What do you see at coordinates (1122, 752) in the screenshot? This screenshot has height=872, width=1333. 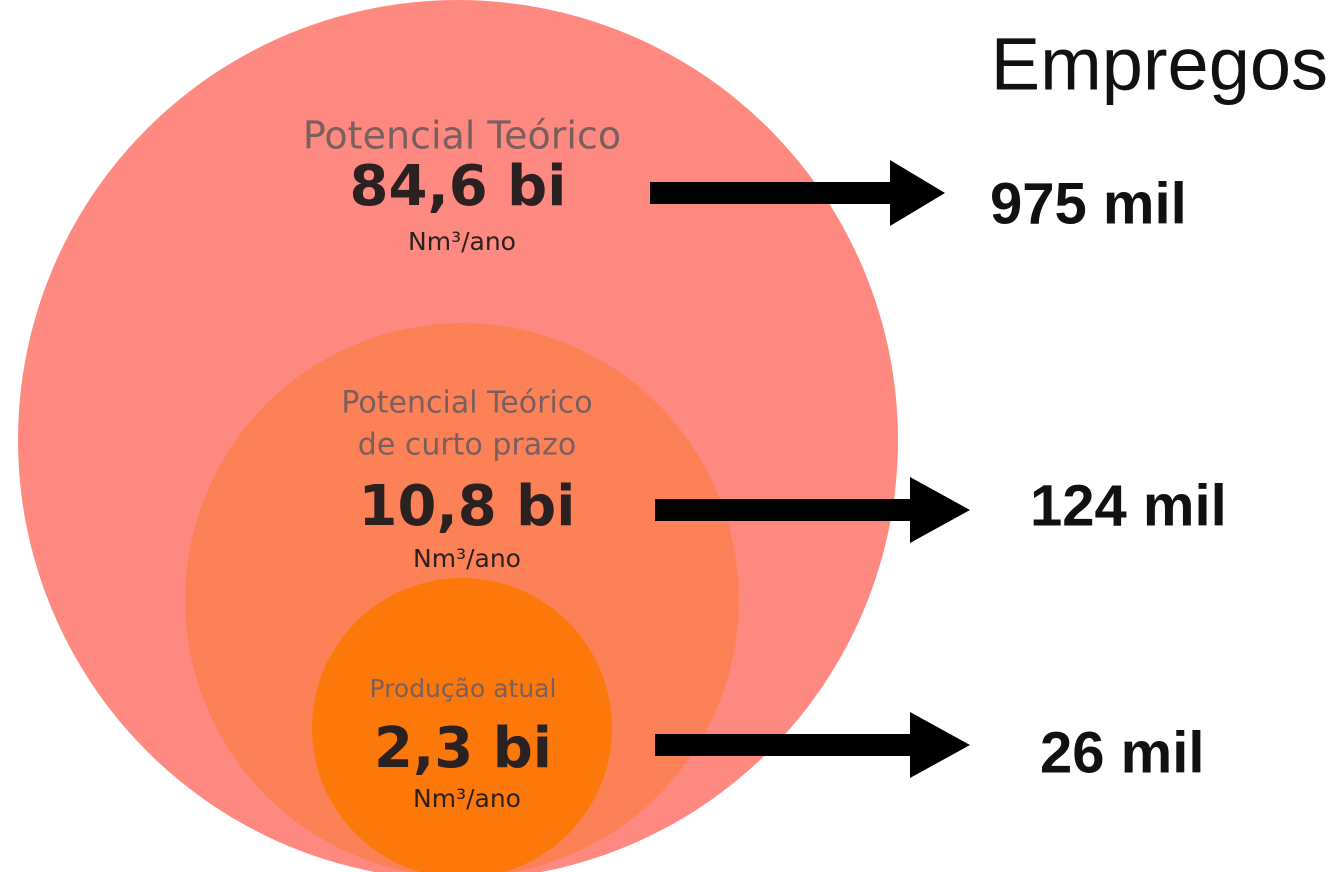 I see `jobs-value: 26 mil` at bounding box center [1122, 752].